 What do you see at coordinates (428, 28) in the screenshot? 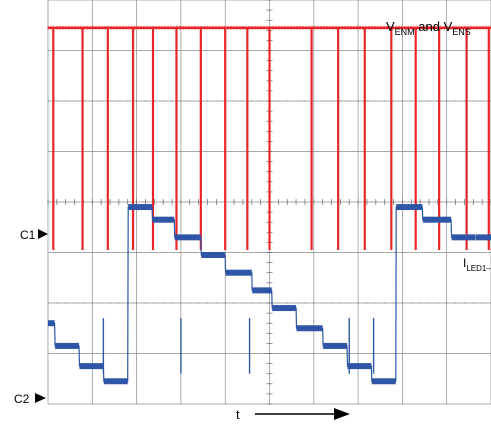
I see `series-label-ch1: VENM and VENS` at bounding box center [428, 28].